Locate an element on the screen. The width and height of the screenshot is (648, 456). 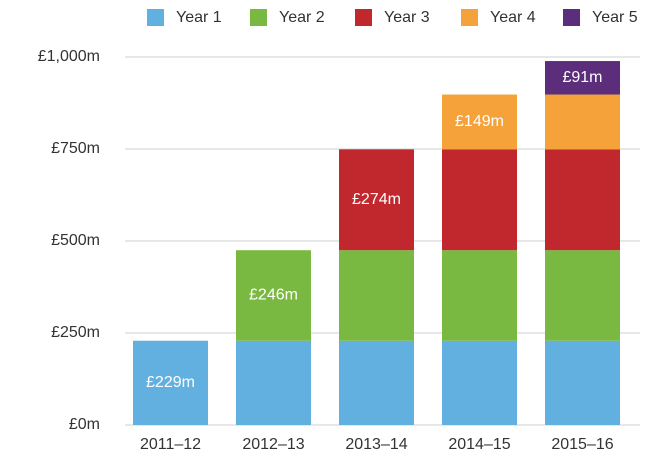
data-label: £246m is located at coordinates (273, 295).